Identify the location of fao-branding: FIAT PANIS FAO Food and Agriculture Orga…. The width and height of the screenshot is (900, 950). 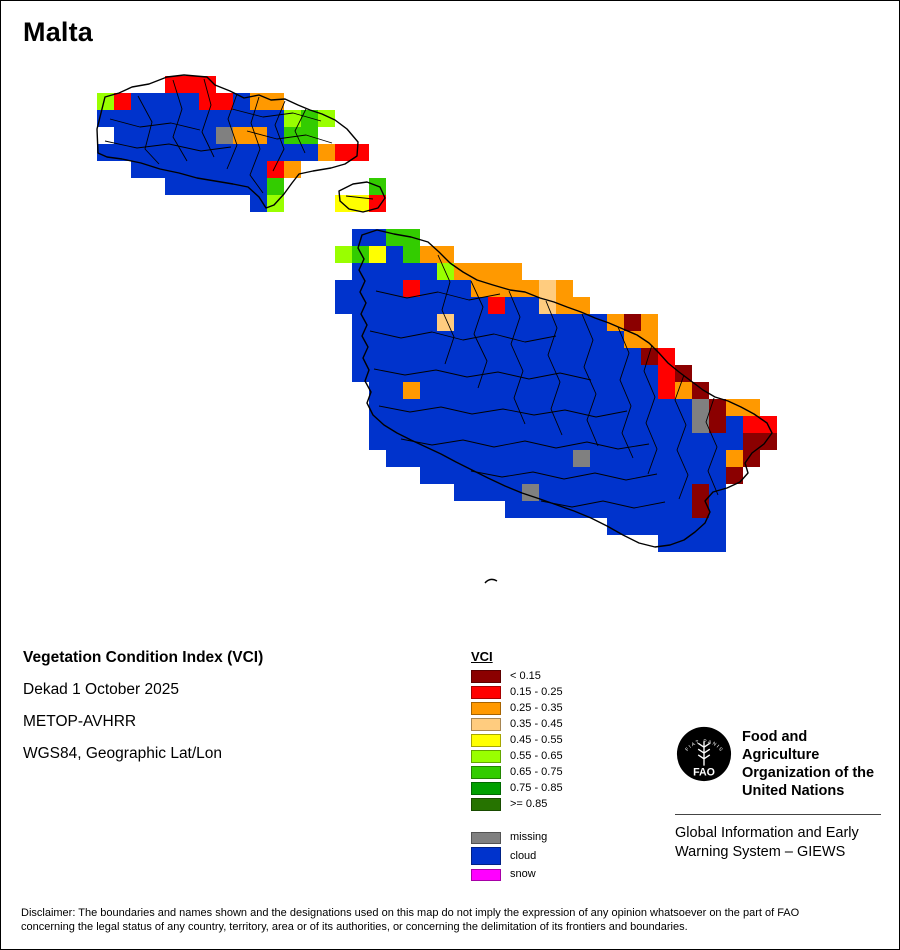
(780, 793).